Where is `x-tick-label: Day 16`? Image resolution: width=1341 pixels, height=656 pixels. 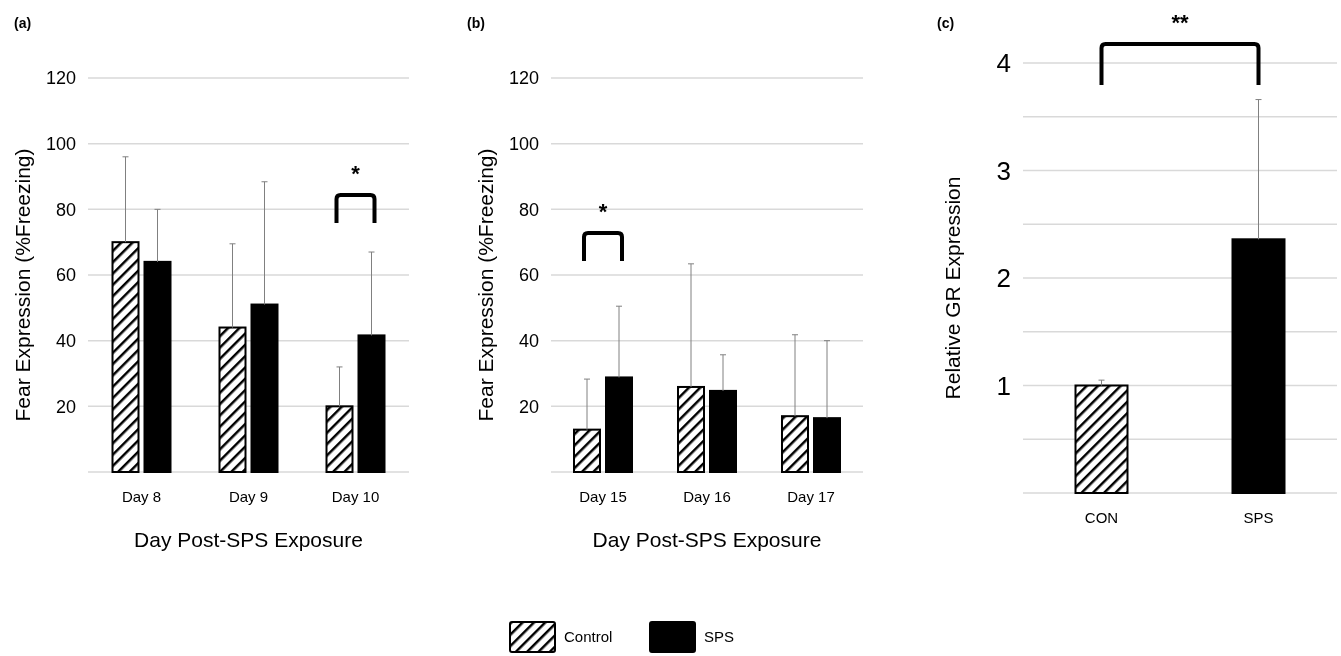 x-tick-label: Day 16 is located at coordinates (707, 496).